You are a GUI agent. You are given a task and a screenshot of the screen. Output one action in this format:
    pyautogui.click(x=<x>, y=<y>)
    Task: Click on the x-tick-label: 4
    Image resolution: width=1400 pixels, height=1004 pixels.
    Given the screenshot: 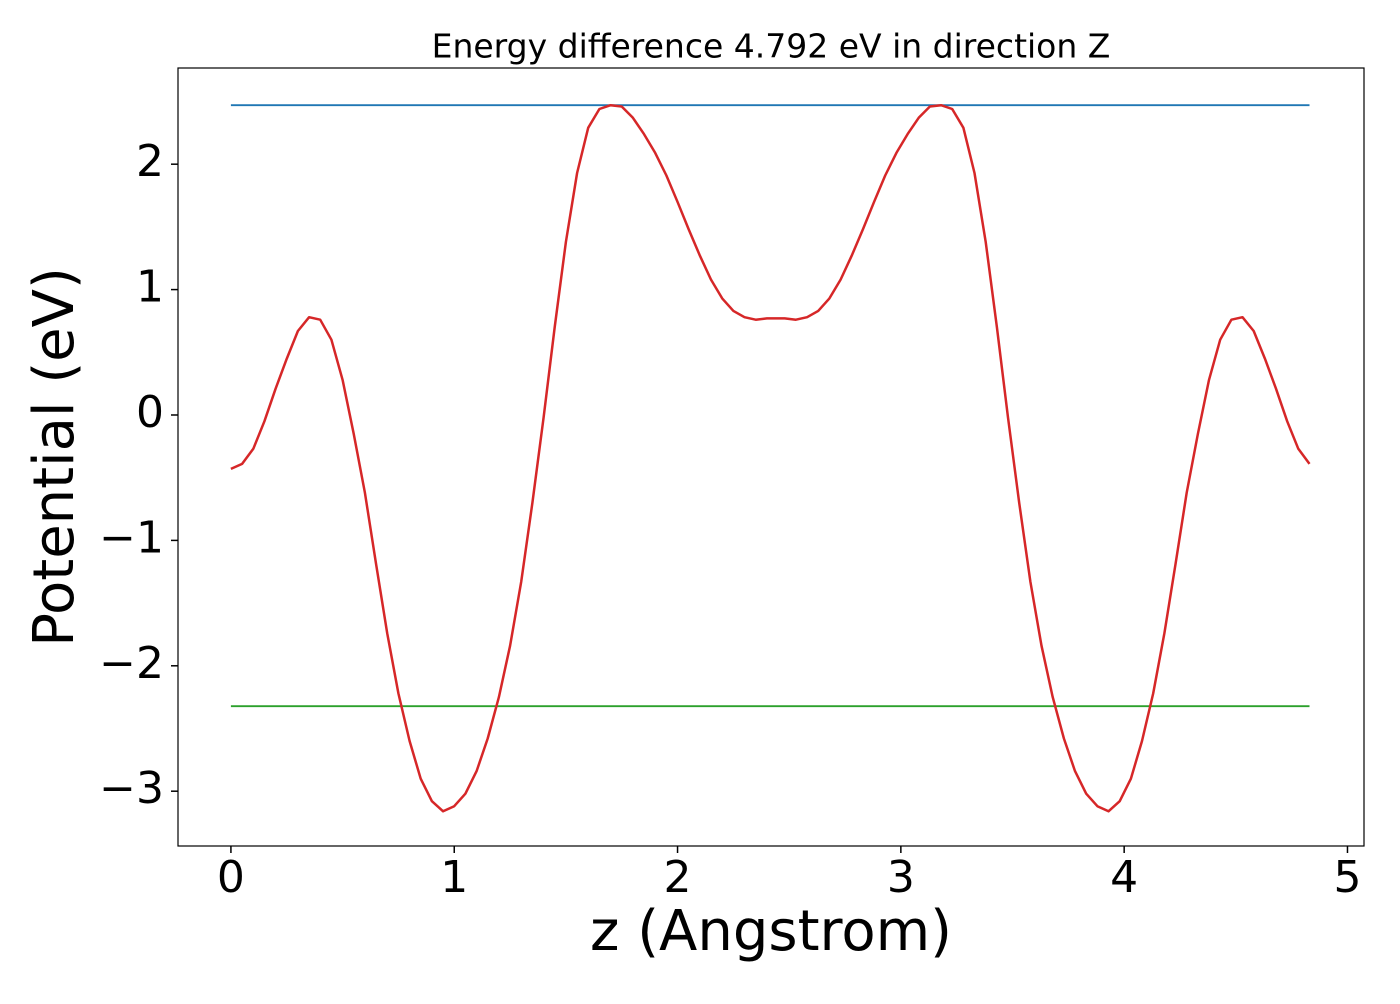 What is the action you would take?
    pyautogui.click(x=1124, y=877)
    